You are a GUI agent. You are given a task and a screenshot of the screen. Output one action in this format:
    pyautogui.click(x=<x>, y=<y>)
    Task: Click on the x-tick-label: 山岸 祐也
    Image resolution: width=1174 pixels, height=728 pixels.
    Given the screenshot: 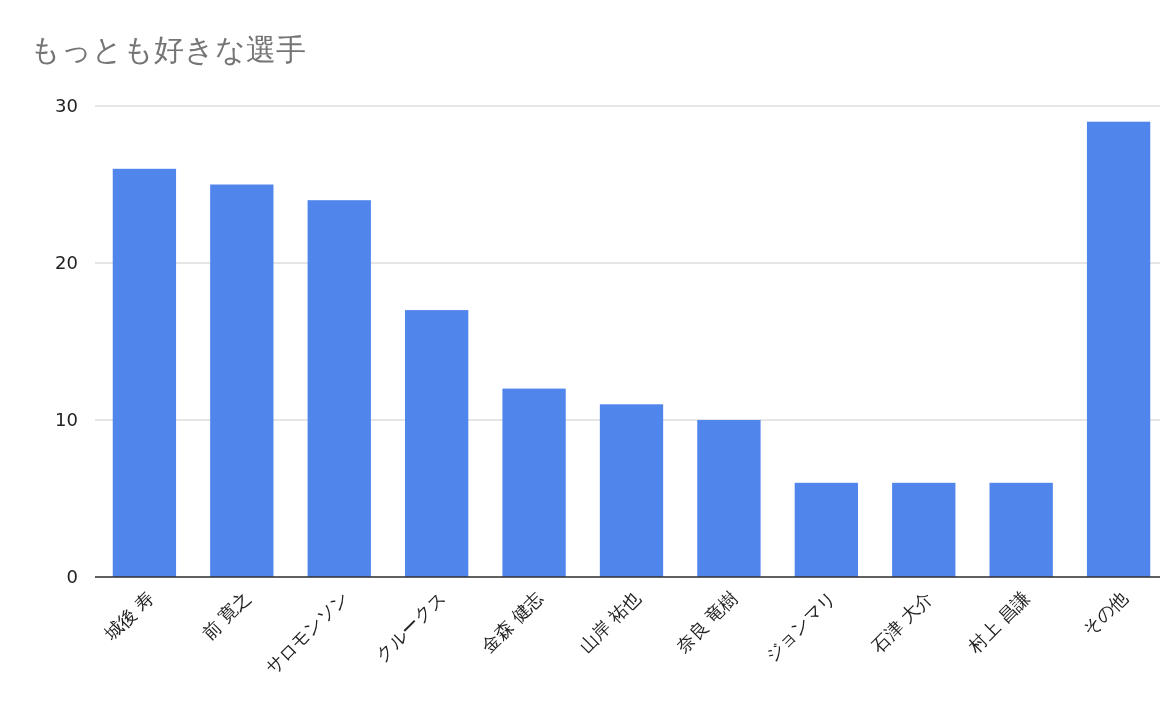 What is the action you would take?
    pyautogui.click(x=609, y=621)
    